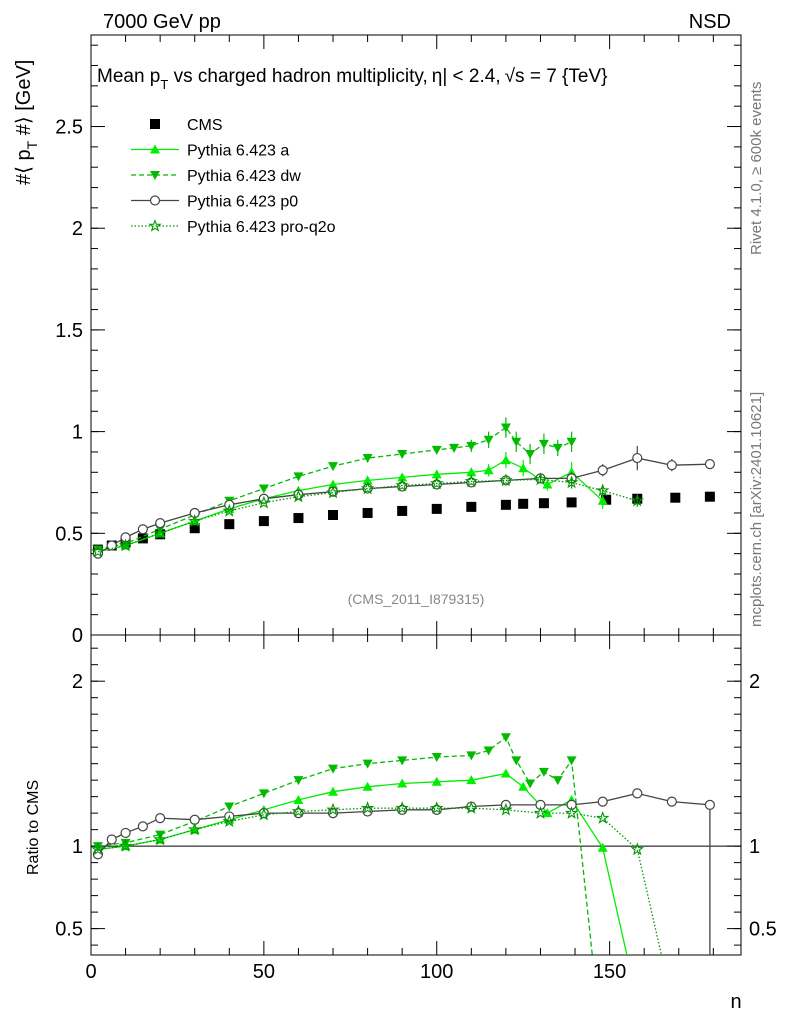 This screenshot has width=786, height=1024. What do you see at coordinates (416, 599) in the screenshot?
I see `analysis-label: (CMS_2011_I879315)` at bounding box center [416, 599].